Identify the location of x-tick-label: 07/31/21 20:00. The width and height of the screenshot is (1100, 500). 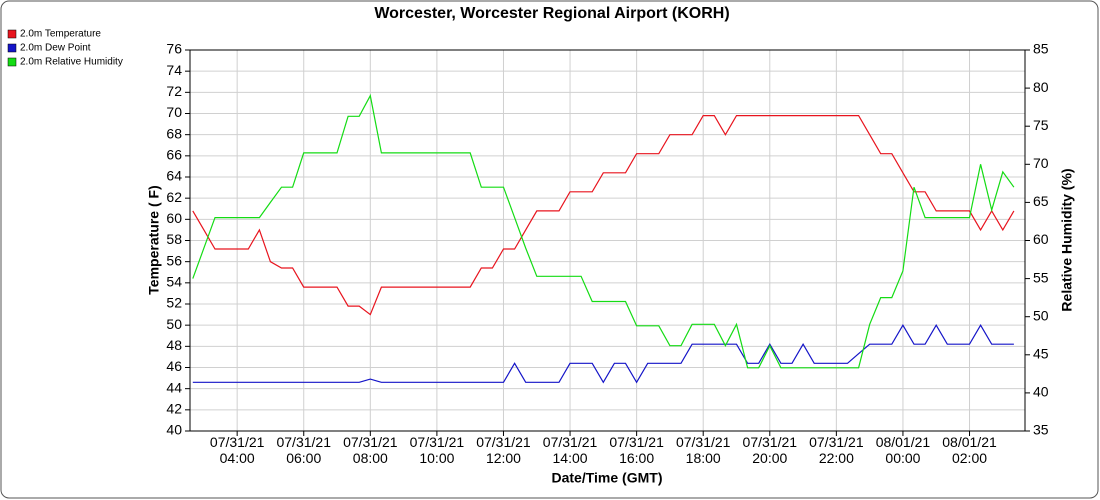
(770, 450).